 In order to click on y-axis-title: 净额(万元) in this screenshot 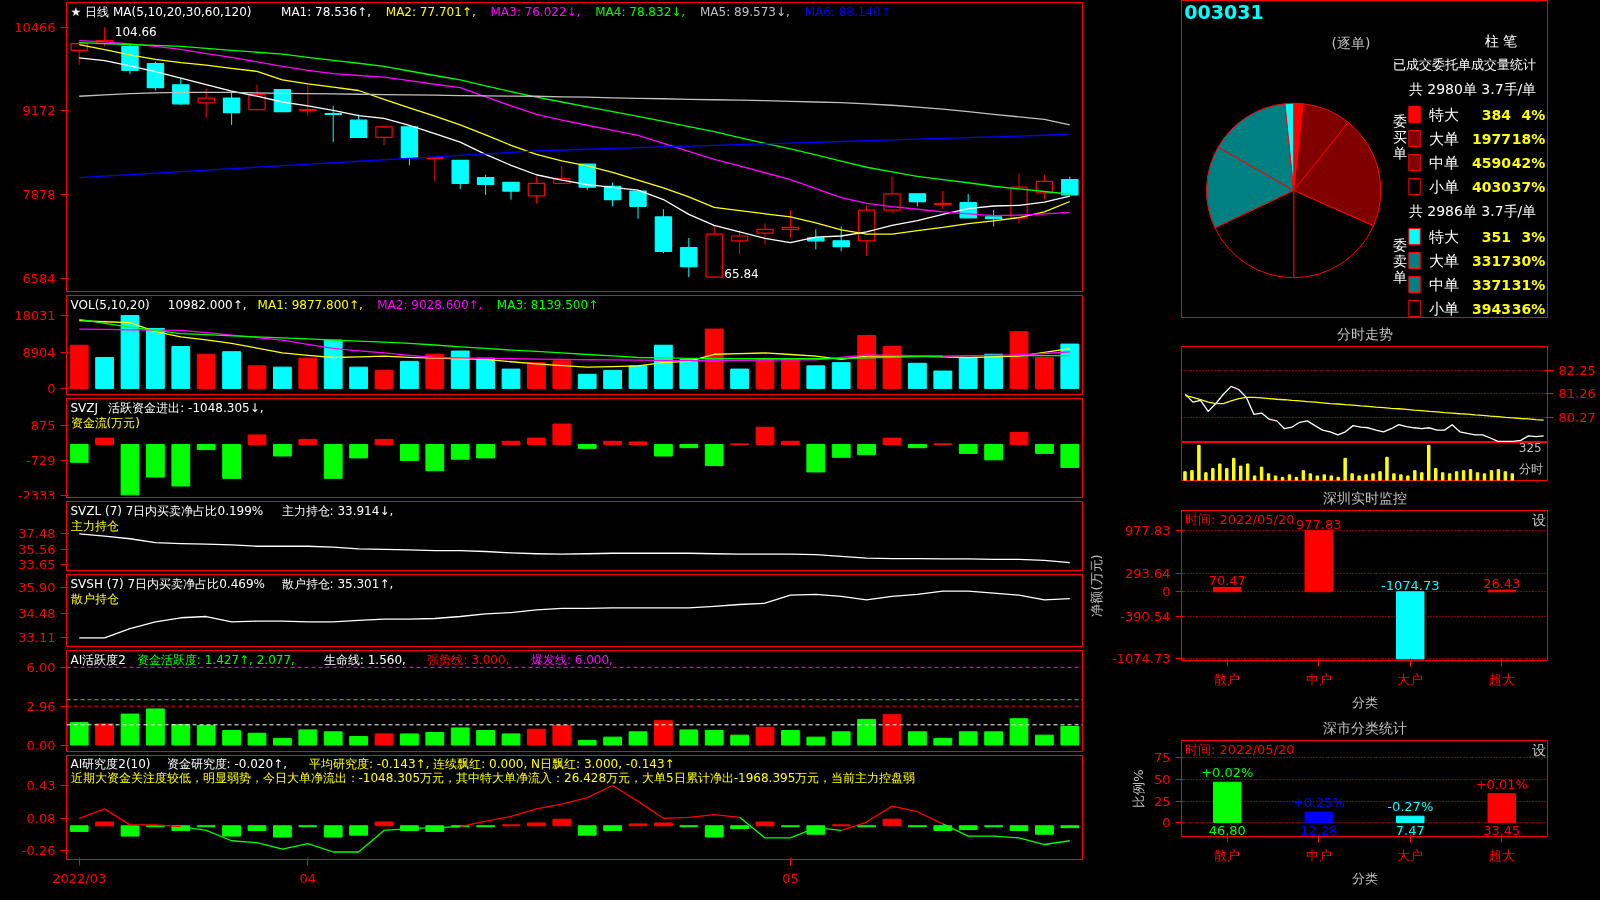, I will do `click(1097, 585)`.